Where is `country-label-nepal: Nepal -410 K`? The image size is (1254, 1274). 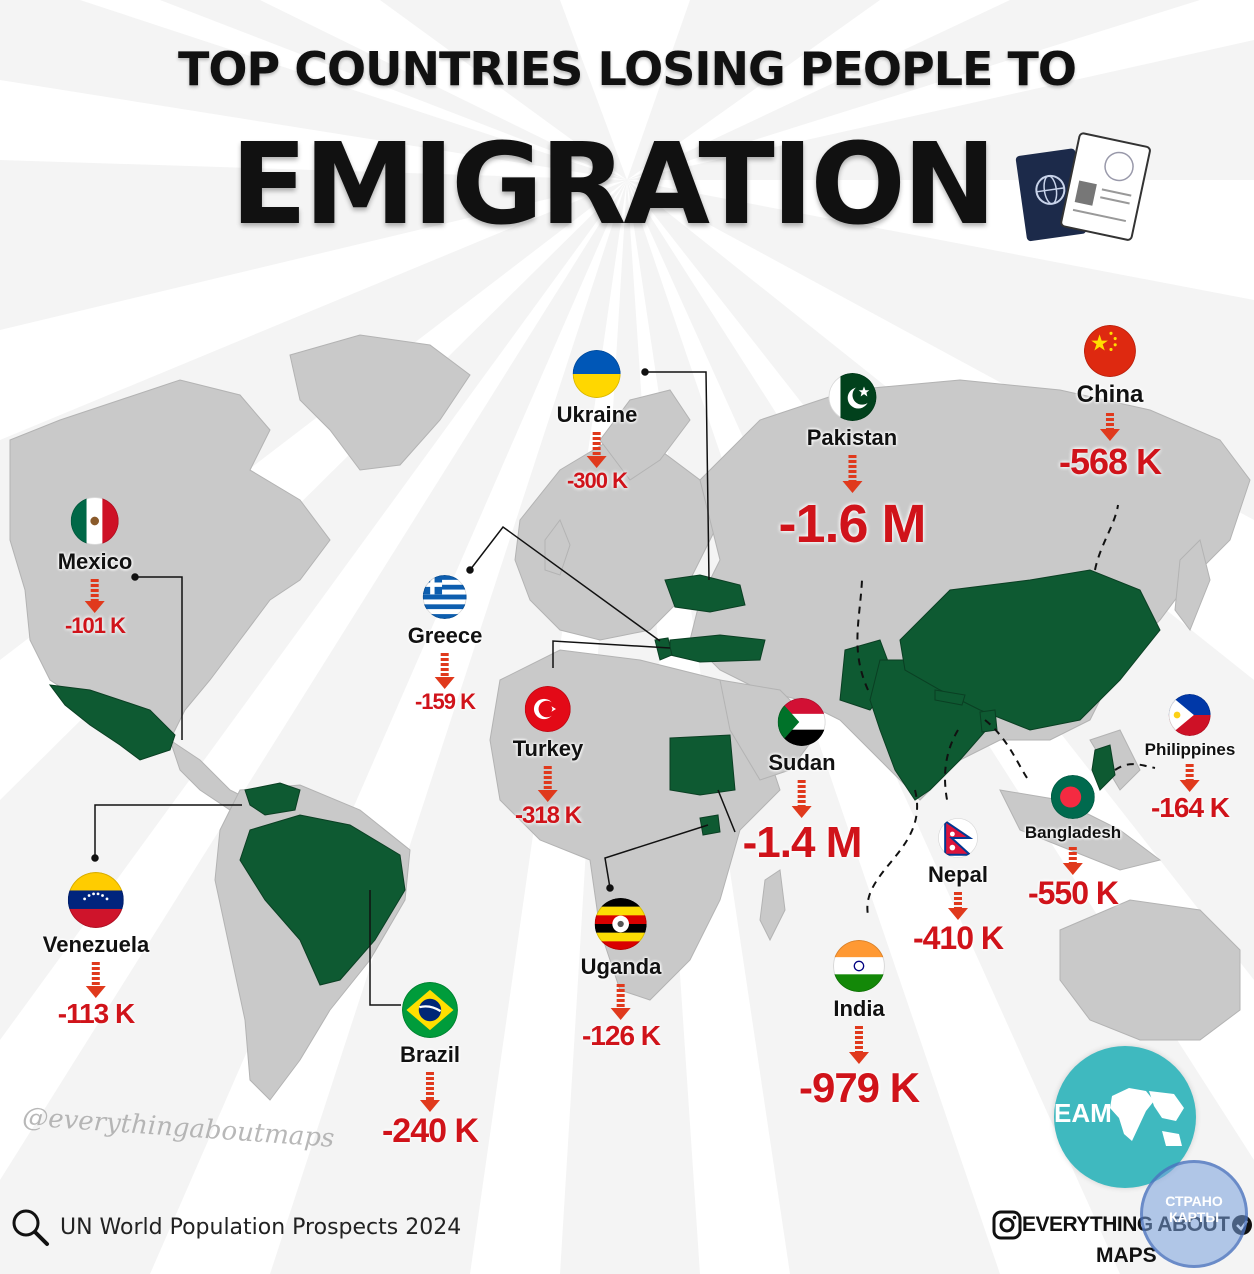
country-label-nepal: Nepal -410 K is located at coordinates (958, 887).